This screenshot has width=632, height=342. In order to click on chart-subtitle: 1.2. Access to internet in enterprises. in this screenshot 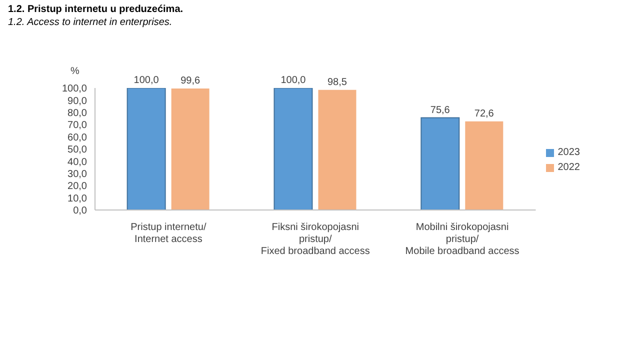, I will do `click(90, 22)`.